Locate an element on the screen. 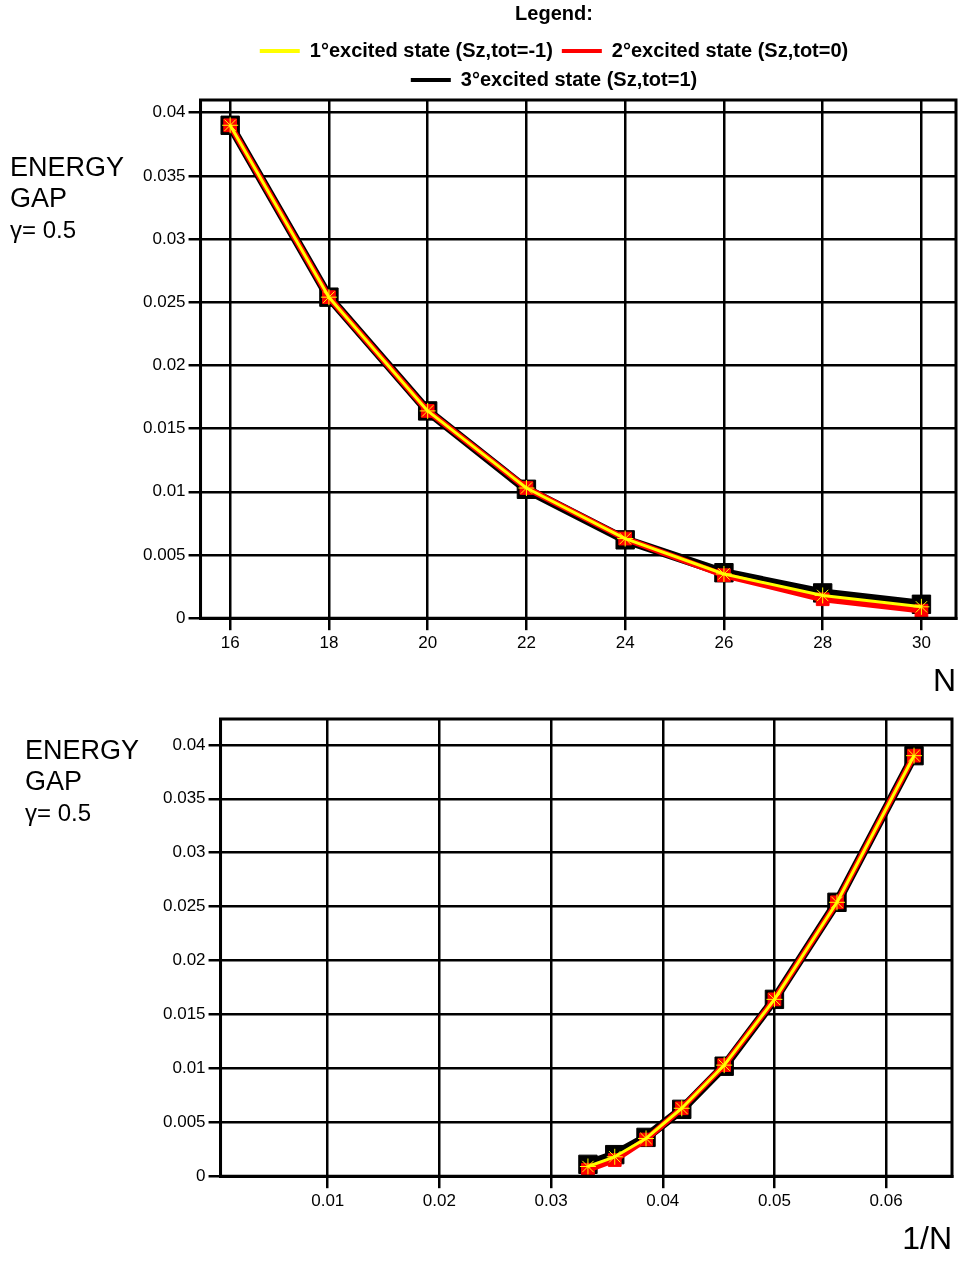  x-tick-label: 0.05 is located at coordinates (774, 1201).